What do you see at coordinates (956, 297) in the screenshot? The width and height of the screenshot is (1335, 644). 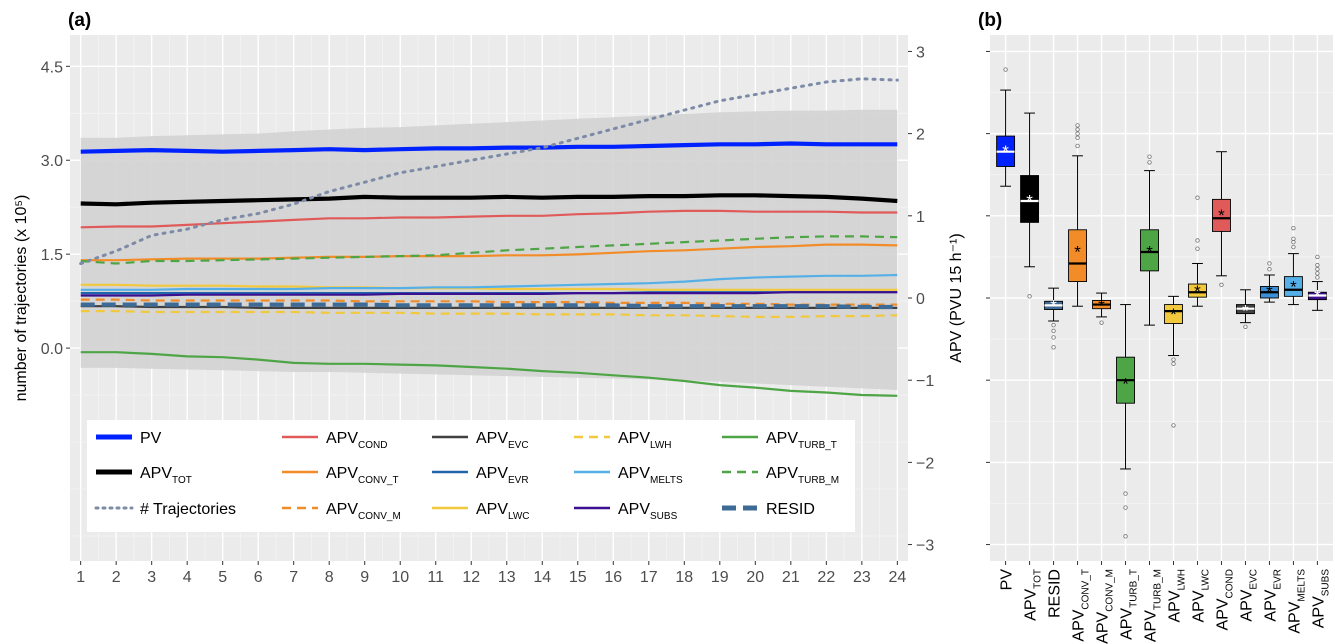 I see `right-axis-title: APV (PVU 15 h⁻¹)` at bounding box center [956, 297].